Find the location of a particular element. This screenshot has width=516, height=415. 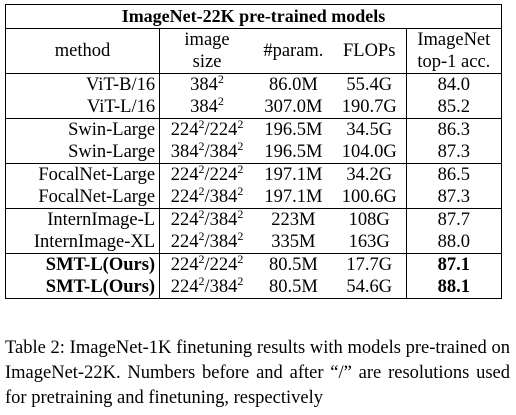

cell-flops: 100.6G is located at coordinates (369, 197).